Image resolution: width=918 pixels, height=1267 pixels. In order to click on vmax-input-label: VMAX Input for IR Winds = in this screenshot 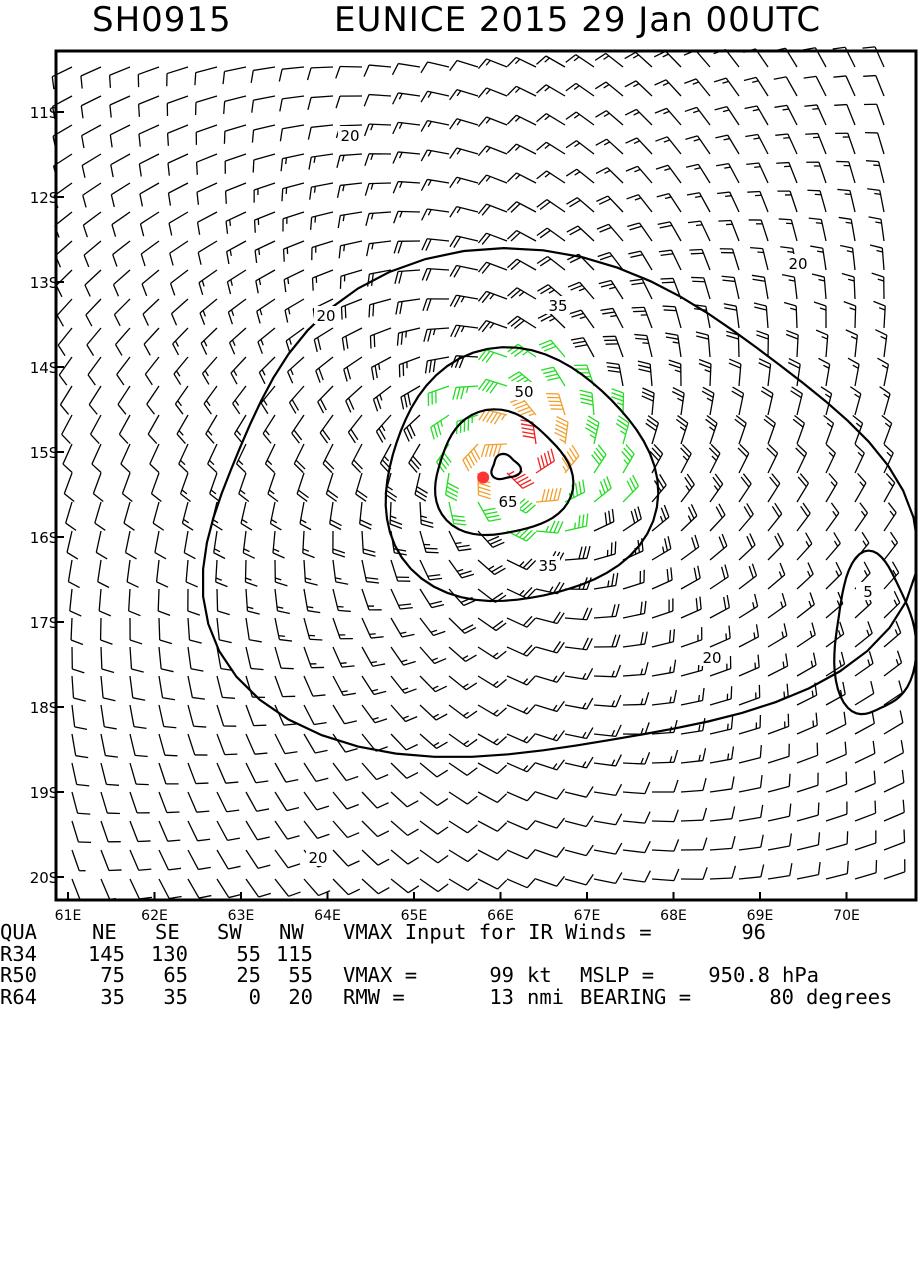, I will do `click(497, 933)`.